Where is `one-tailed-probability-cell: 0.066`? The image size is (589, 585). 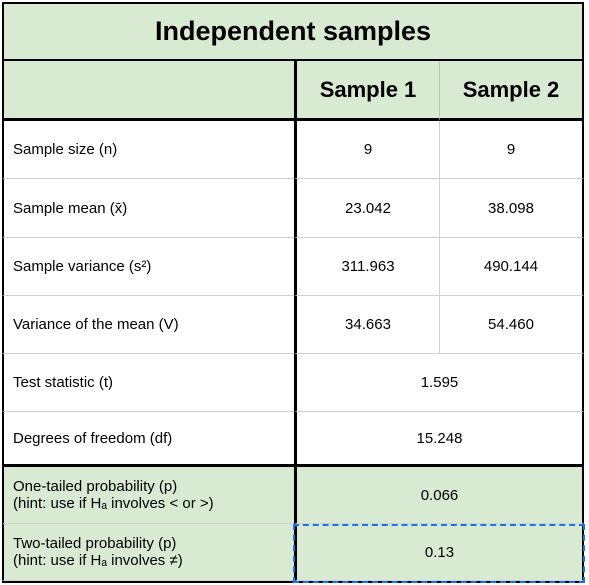 one-tailed-probability-cell: 0.066 is located at coordinates (439, 495).